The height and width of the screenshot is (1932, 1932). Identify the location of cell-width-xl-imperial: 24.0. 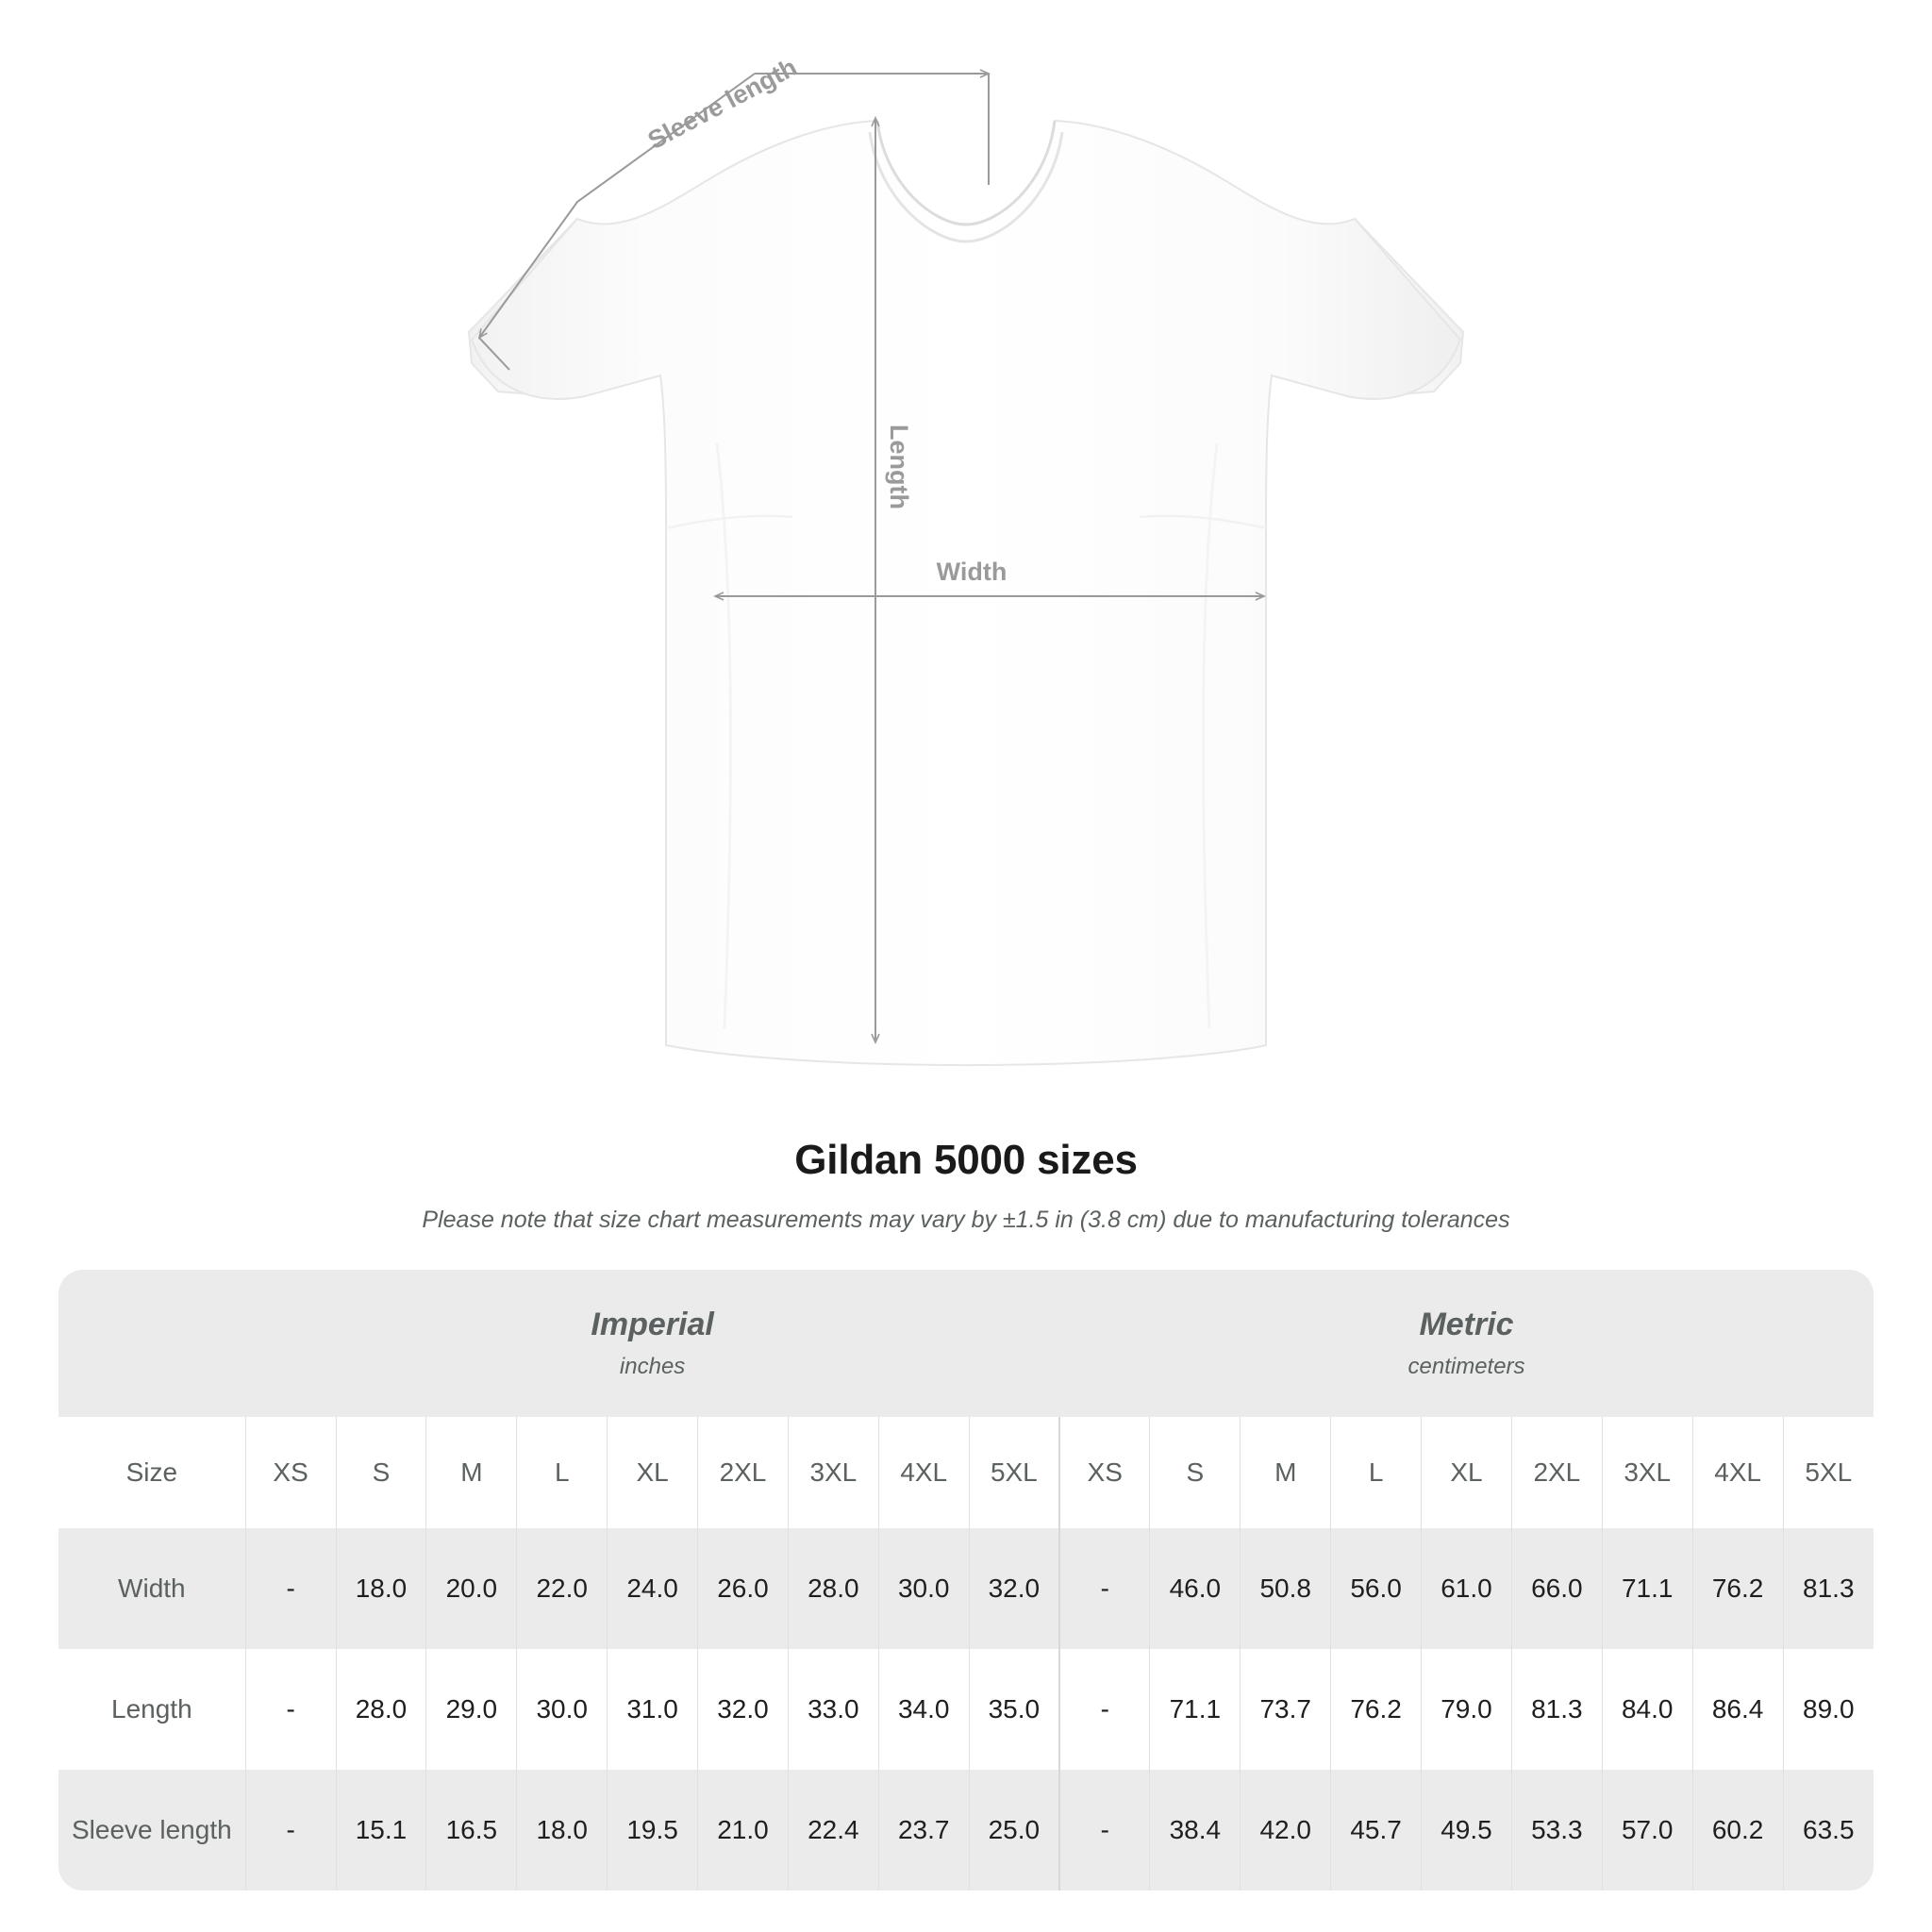
(653, 1589).